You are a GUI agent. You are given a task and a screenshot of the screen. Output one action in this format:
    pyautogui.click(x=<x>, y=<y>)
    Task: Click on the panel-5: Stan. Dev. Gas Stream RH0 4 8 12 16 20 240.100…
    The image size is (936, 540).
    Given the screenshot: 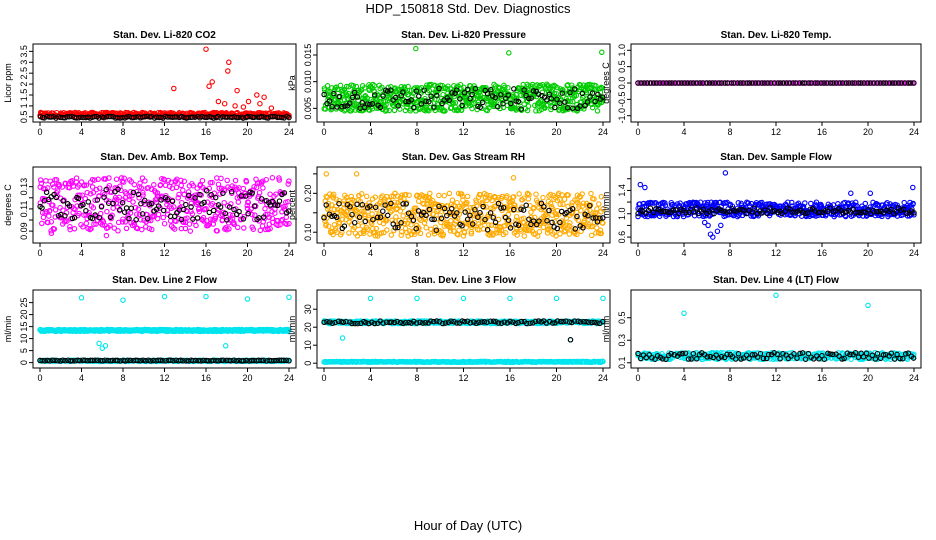 What is the action you would take?
    pyautogui.click(x=449, y=205)
    